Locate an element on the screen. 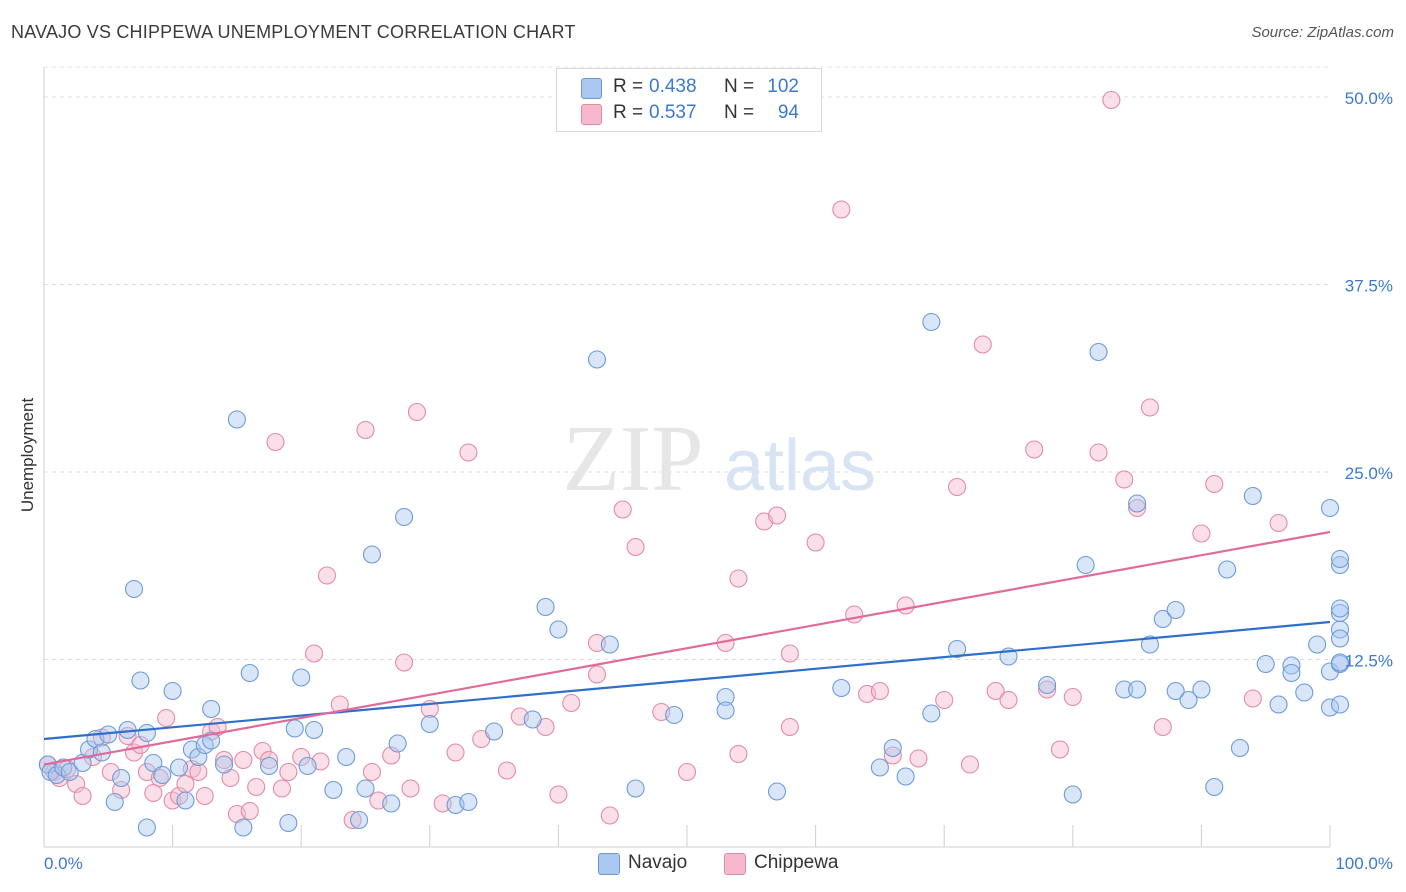 The width and height of the screenshot is (1406, 892). legend-label-navajo: Navajo is located at coordinates (658, 862).